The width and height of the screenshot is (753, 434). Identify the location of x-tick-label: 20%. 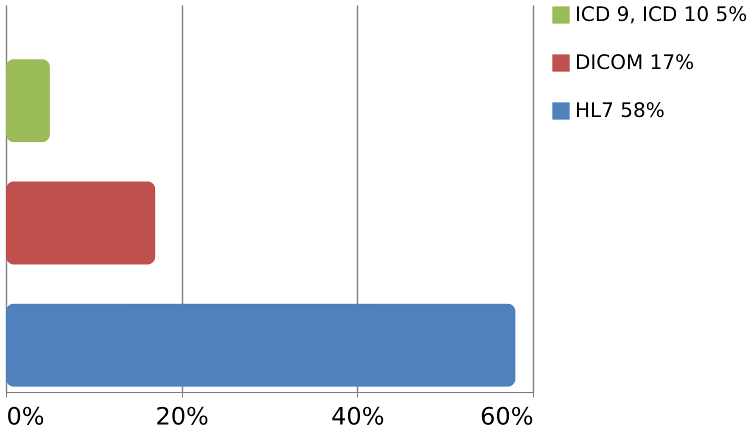
(182, 416).